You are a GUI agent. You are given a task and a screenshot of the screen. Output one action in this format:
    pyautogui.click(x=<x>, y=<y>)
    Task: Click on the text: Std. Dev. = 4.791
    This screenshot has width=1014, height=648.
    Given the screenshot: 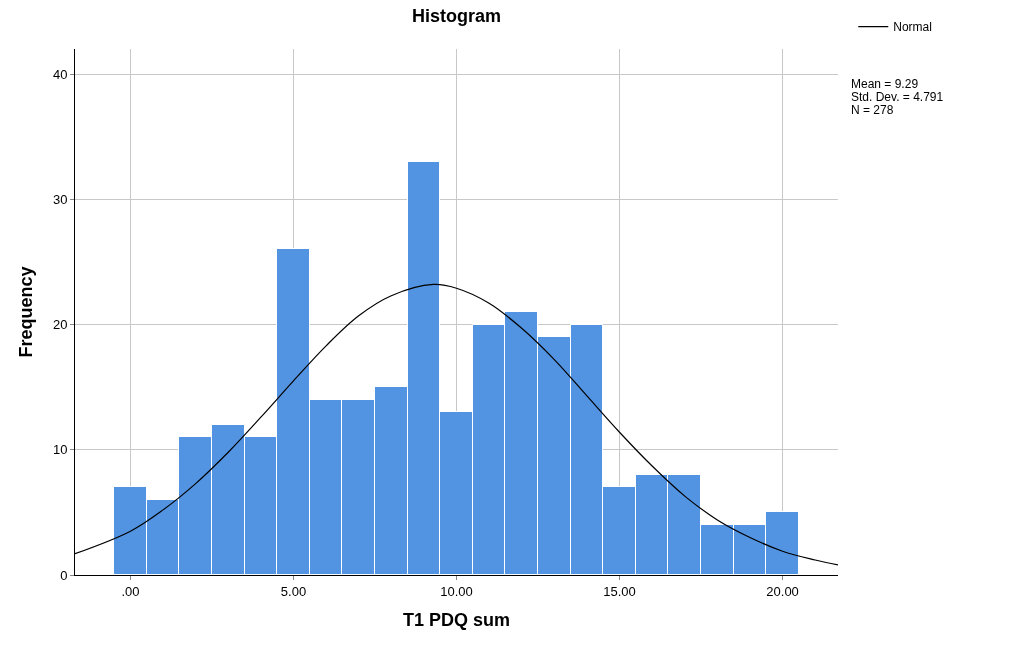 What is the action you would take?
    pyautogui.click(x=897, y=97)
    